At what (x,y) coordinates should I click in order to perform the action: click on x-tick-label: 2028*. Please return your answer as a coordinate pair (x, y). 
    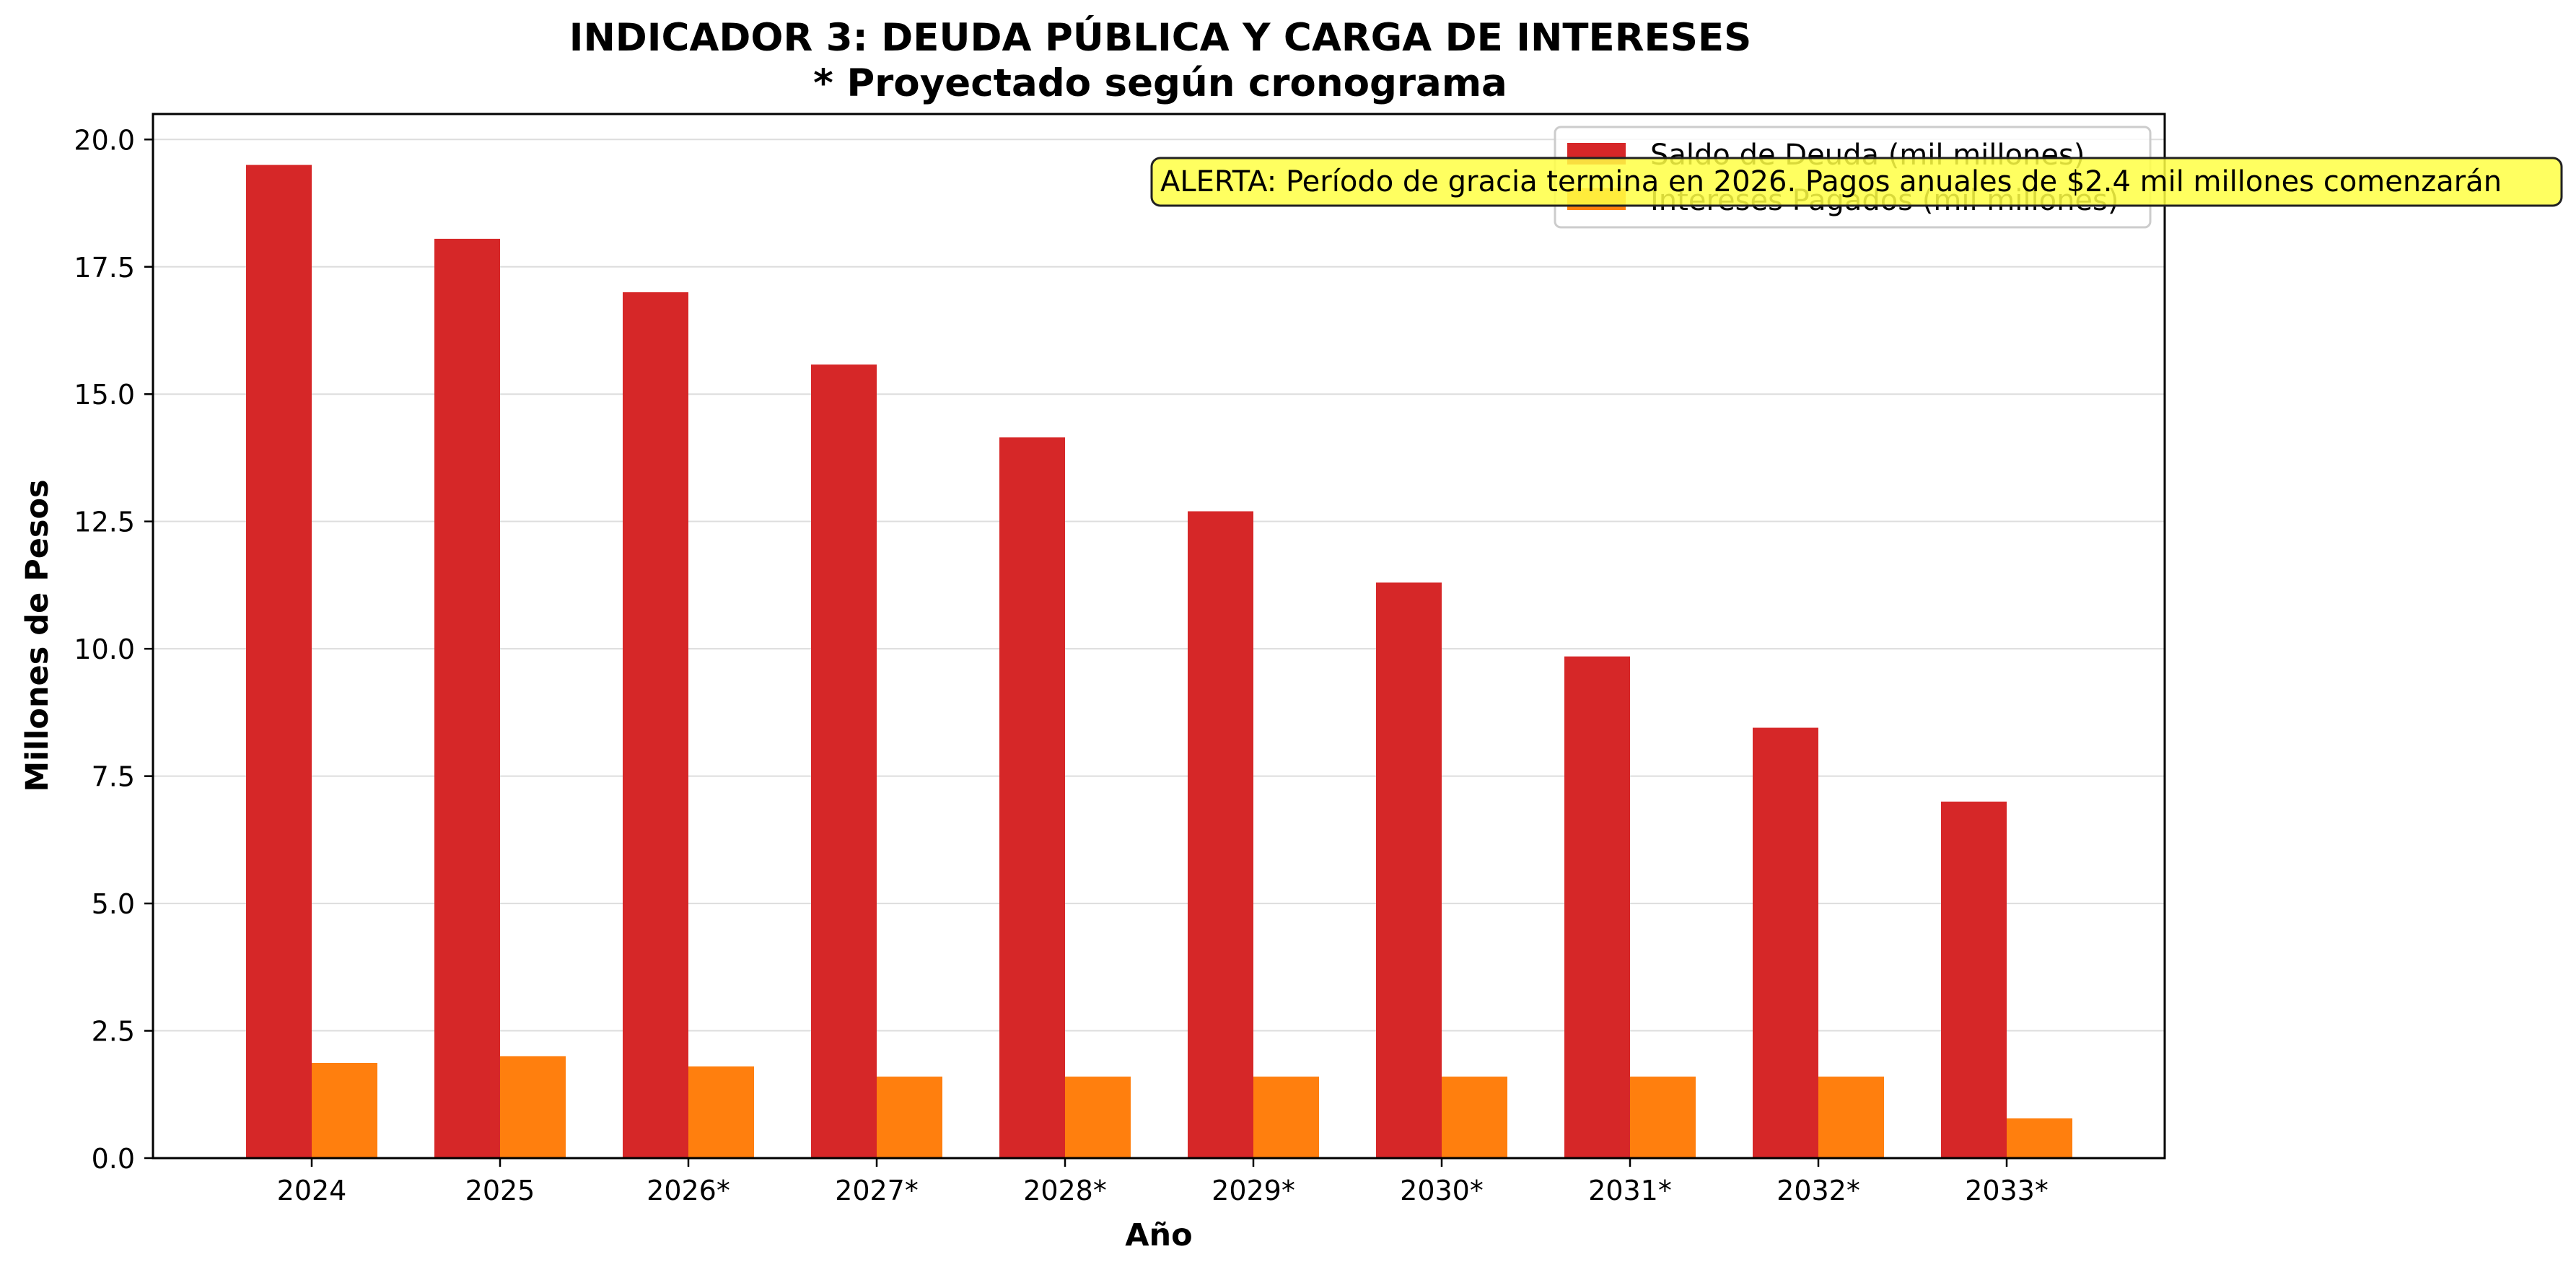
    Looking at the image, I should click on (1065, 1191).